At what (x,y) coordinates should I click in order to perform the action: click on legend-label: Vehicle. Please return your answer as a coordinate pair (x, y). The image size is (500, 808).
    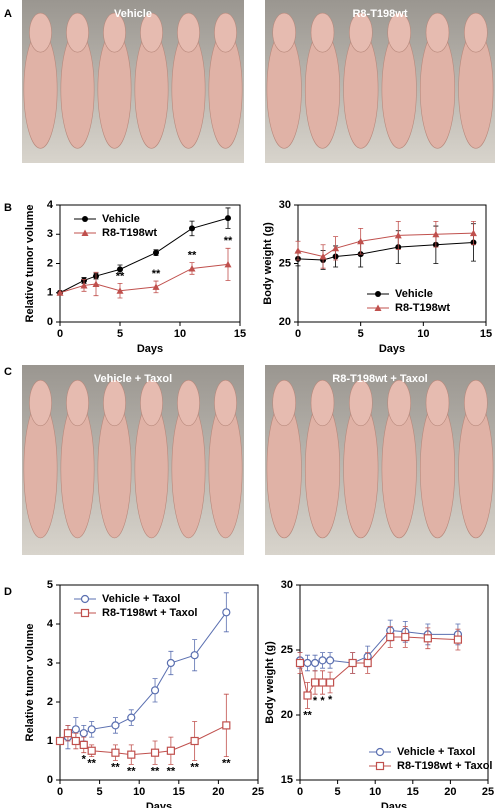
    Looking at the image, I should click on (121, 219).